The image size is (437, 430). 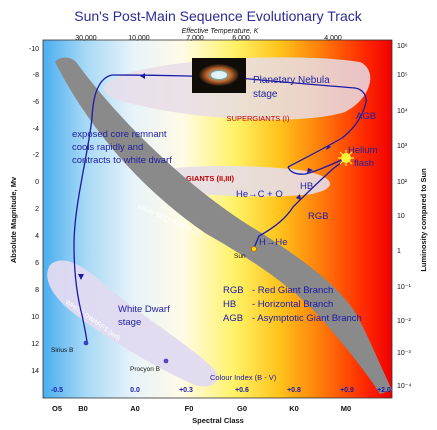 I want to click on left-tick: -4, so click(x=36, y=129).